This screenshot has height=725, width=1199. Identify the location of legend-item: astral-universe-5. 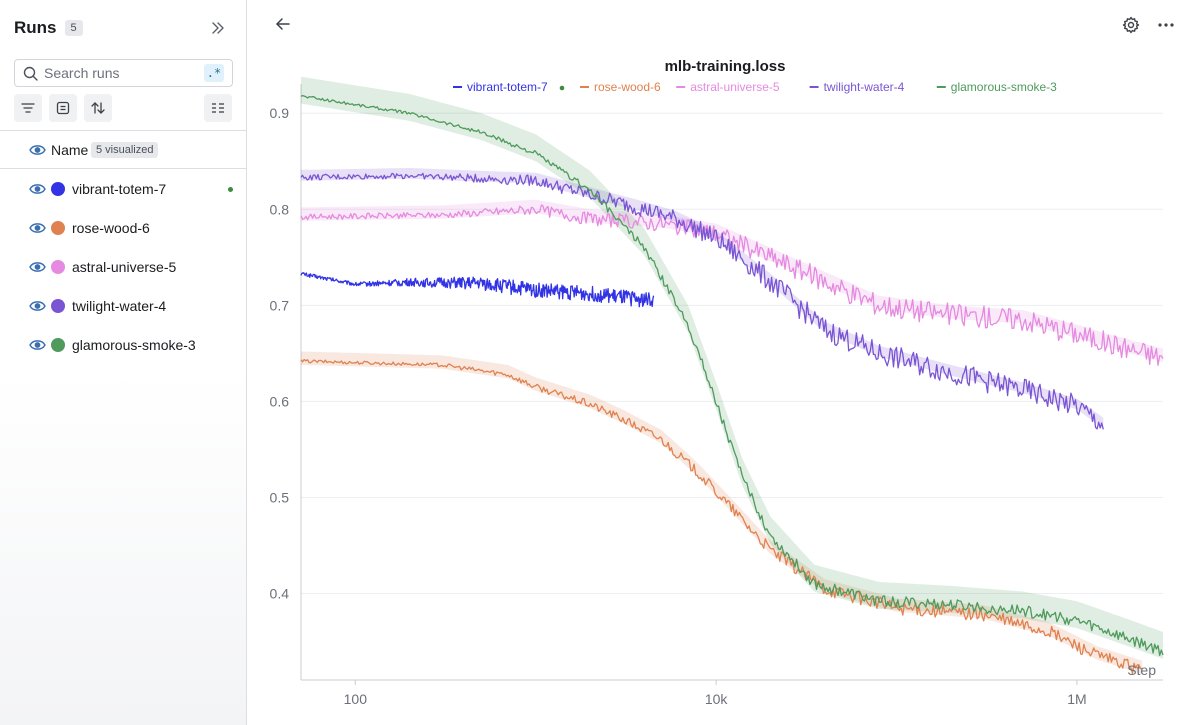
(728, 87).